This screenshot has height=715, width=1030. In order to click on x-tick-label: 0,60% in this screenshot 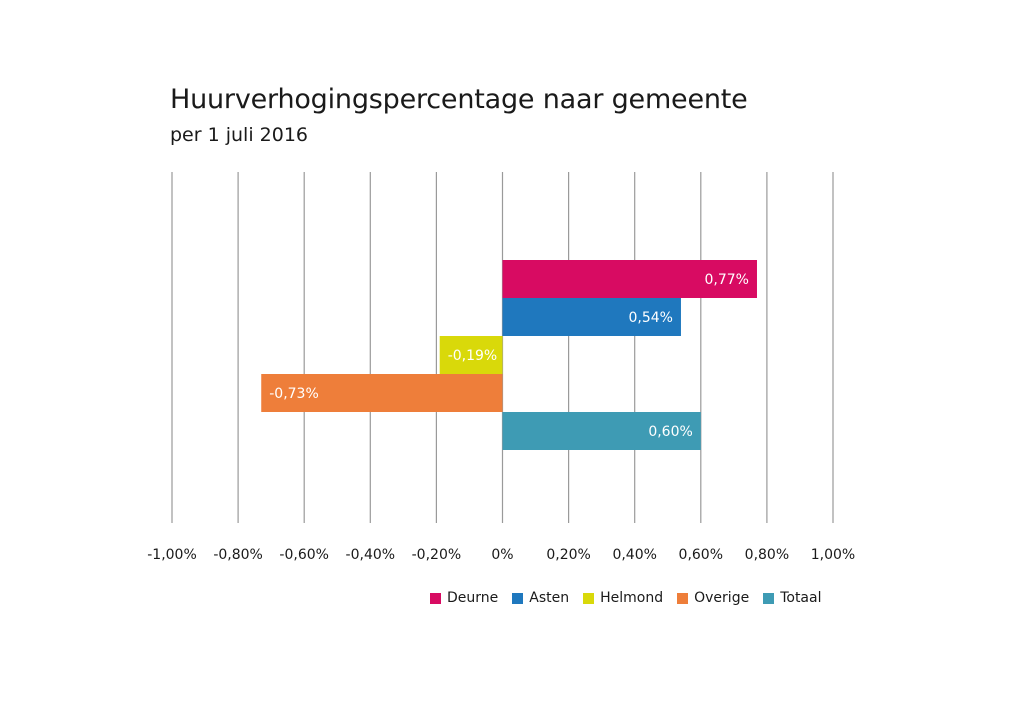, I will do `click(701, 555)`.